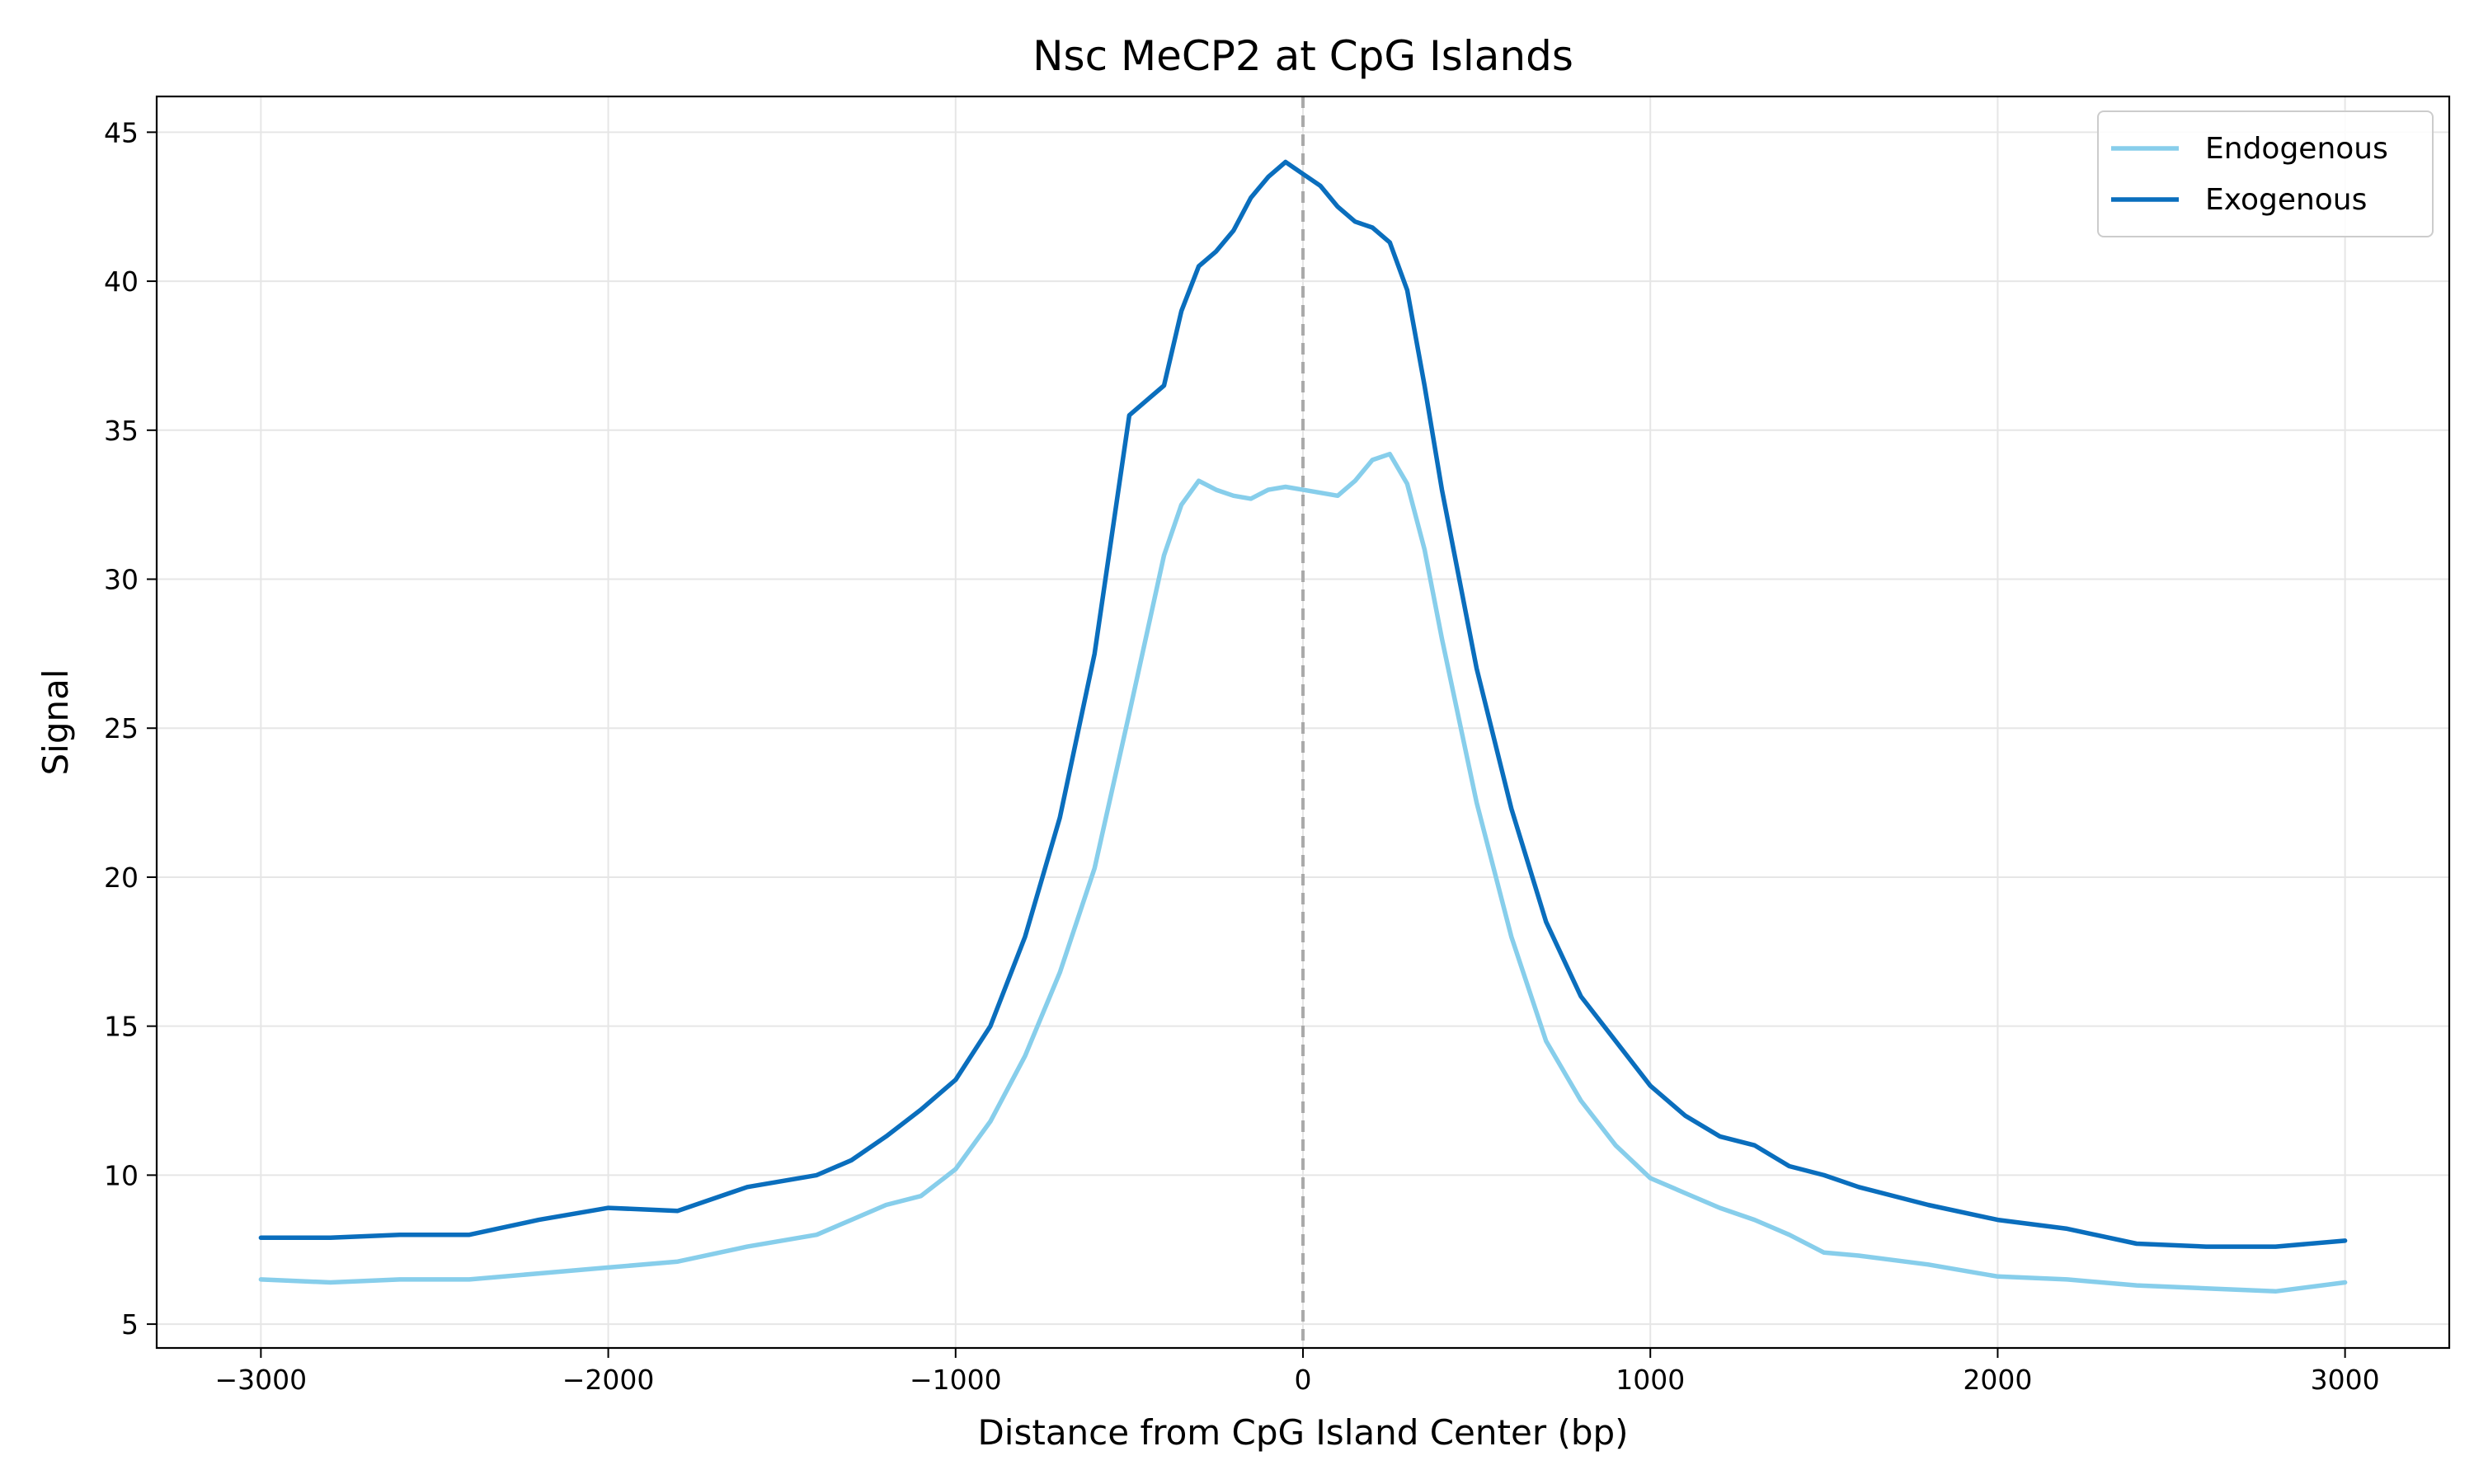 This screenshot has height=1484, width=2474. I want to click on y-tick-label: 20, so click(121, 878).